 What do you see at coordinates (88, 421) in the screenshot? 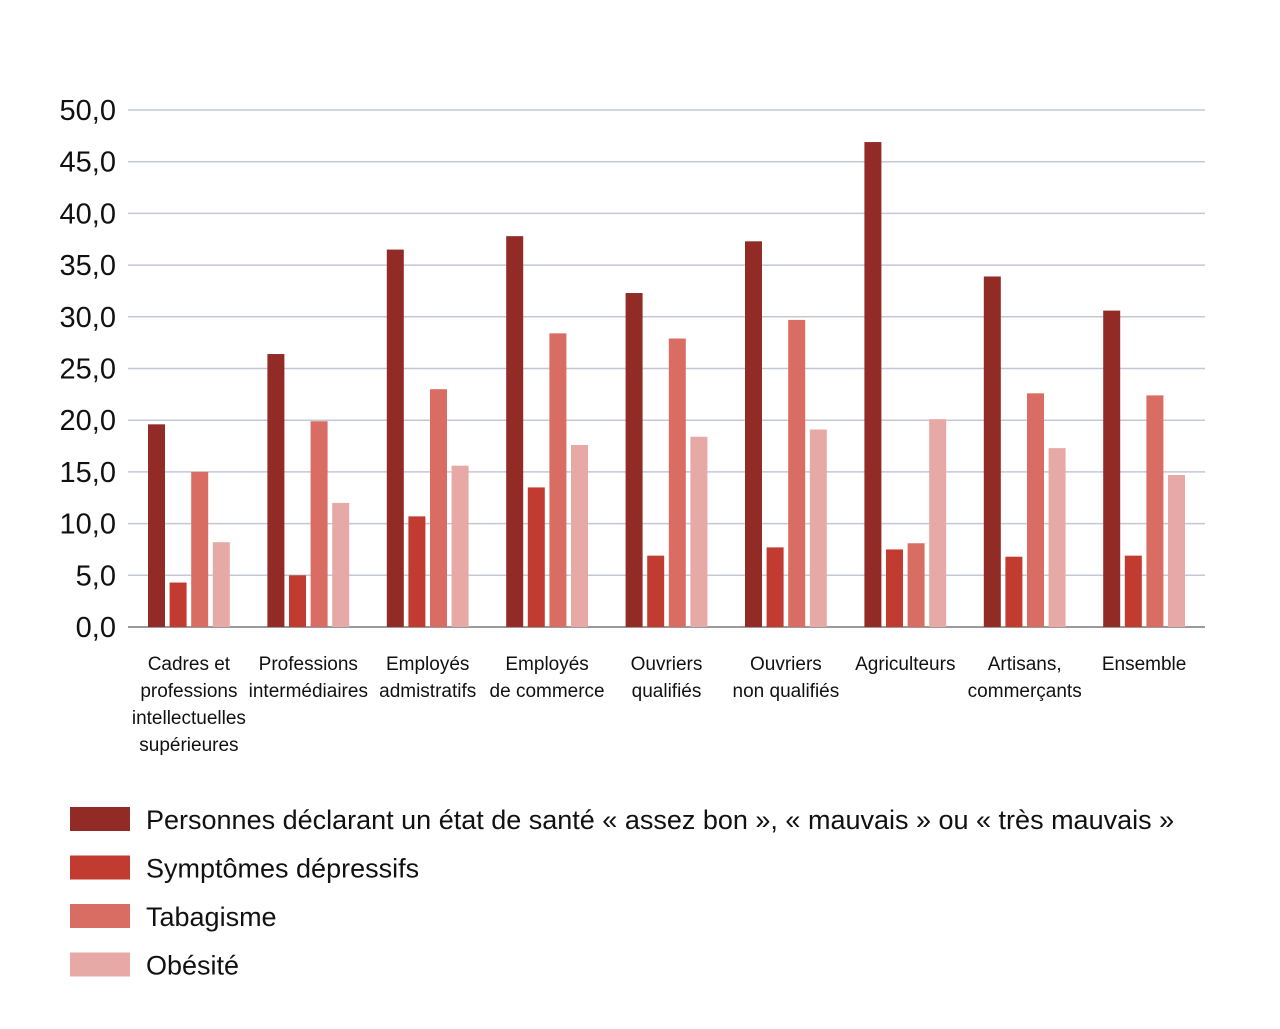
I see `y-tick-label: 20,0` at bounding box center [88, 421].